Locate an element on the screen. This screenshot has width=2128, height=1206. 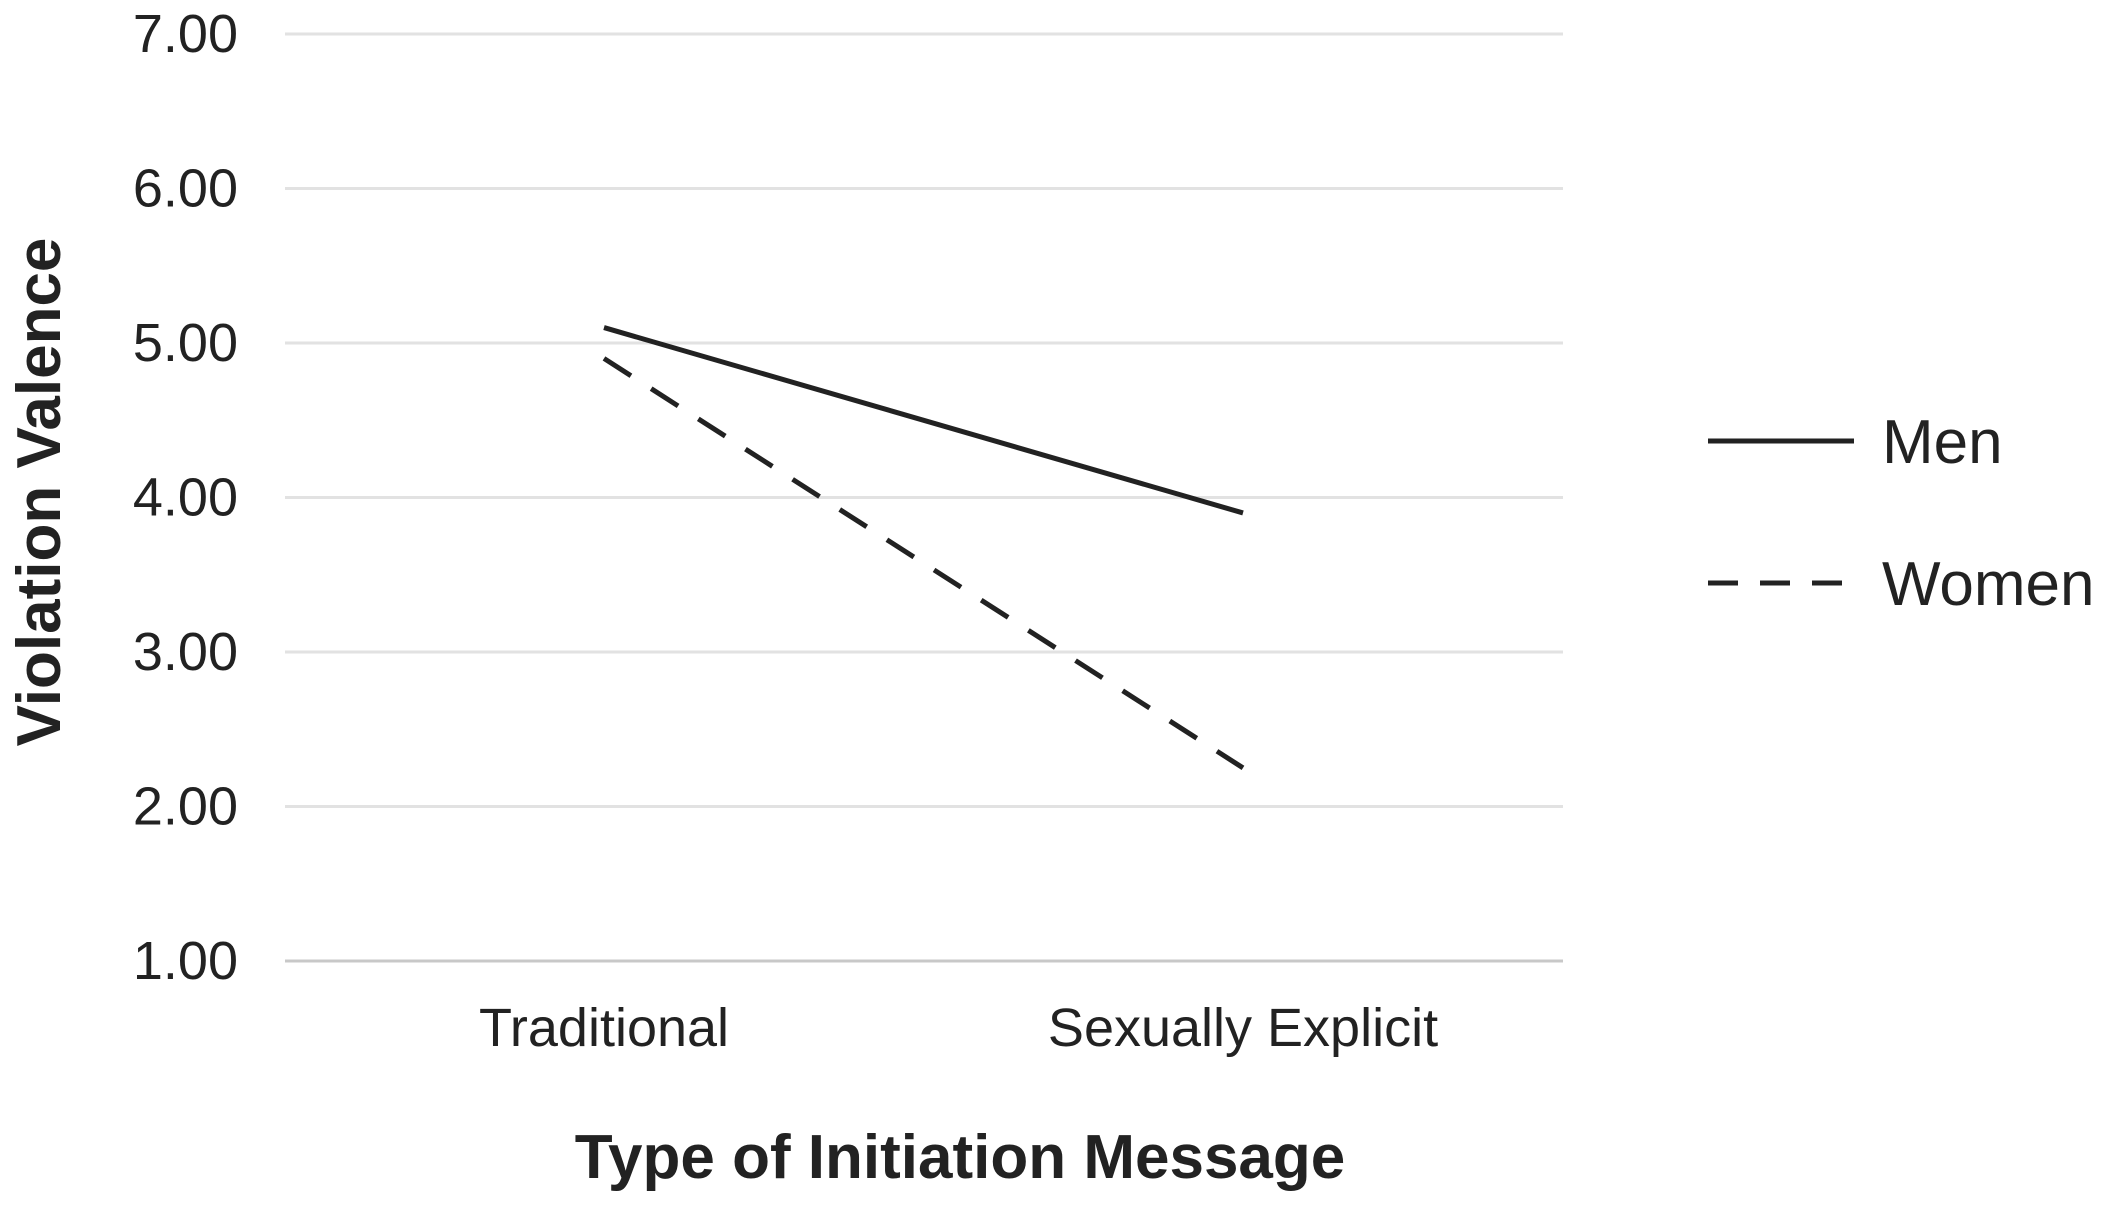
legend-item-men: Men is located at coordinates (1855, 442).